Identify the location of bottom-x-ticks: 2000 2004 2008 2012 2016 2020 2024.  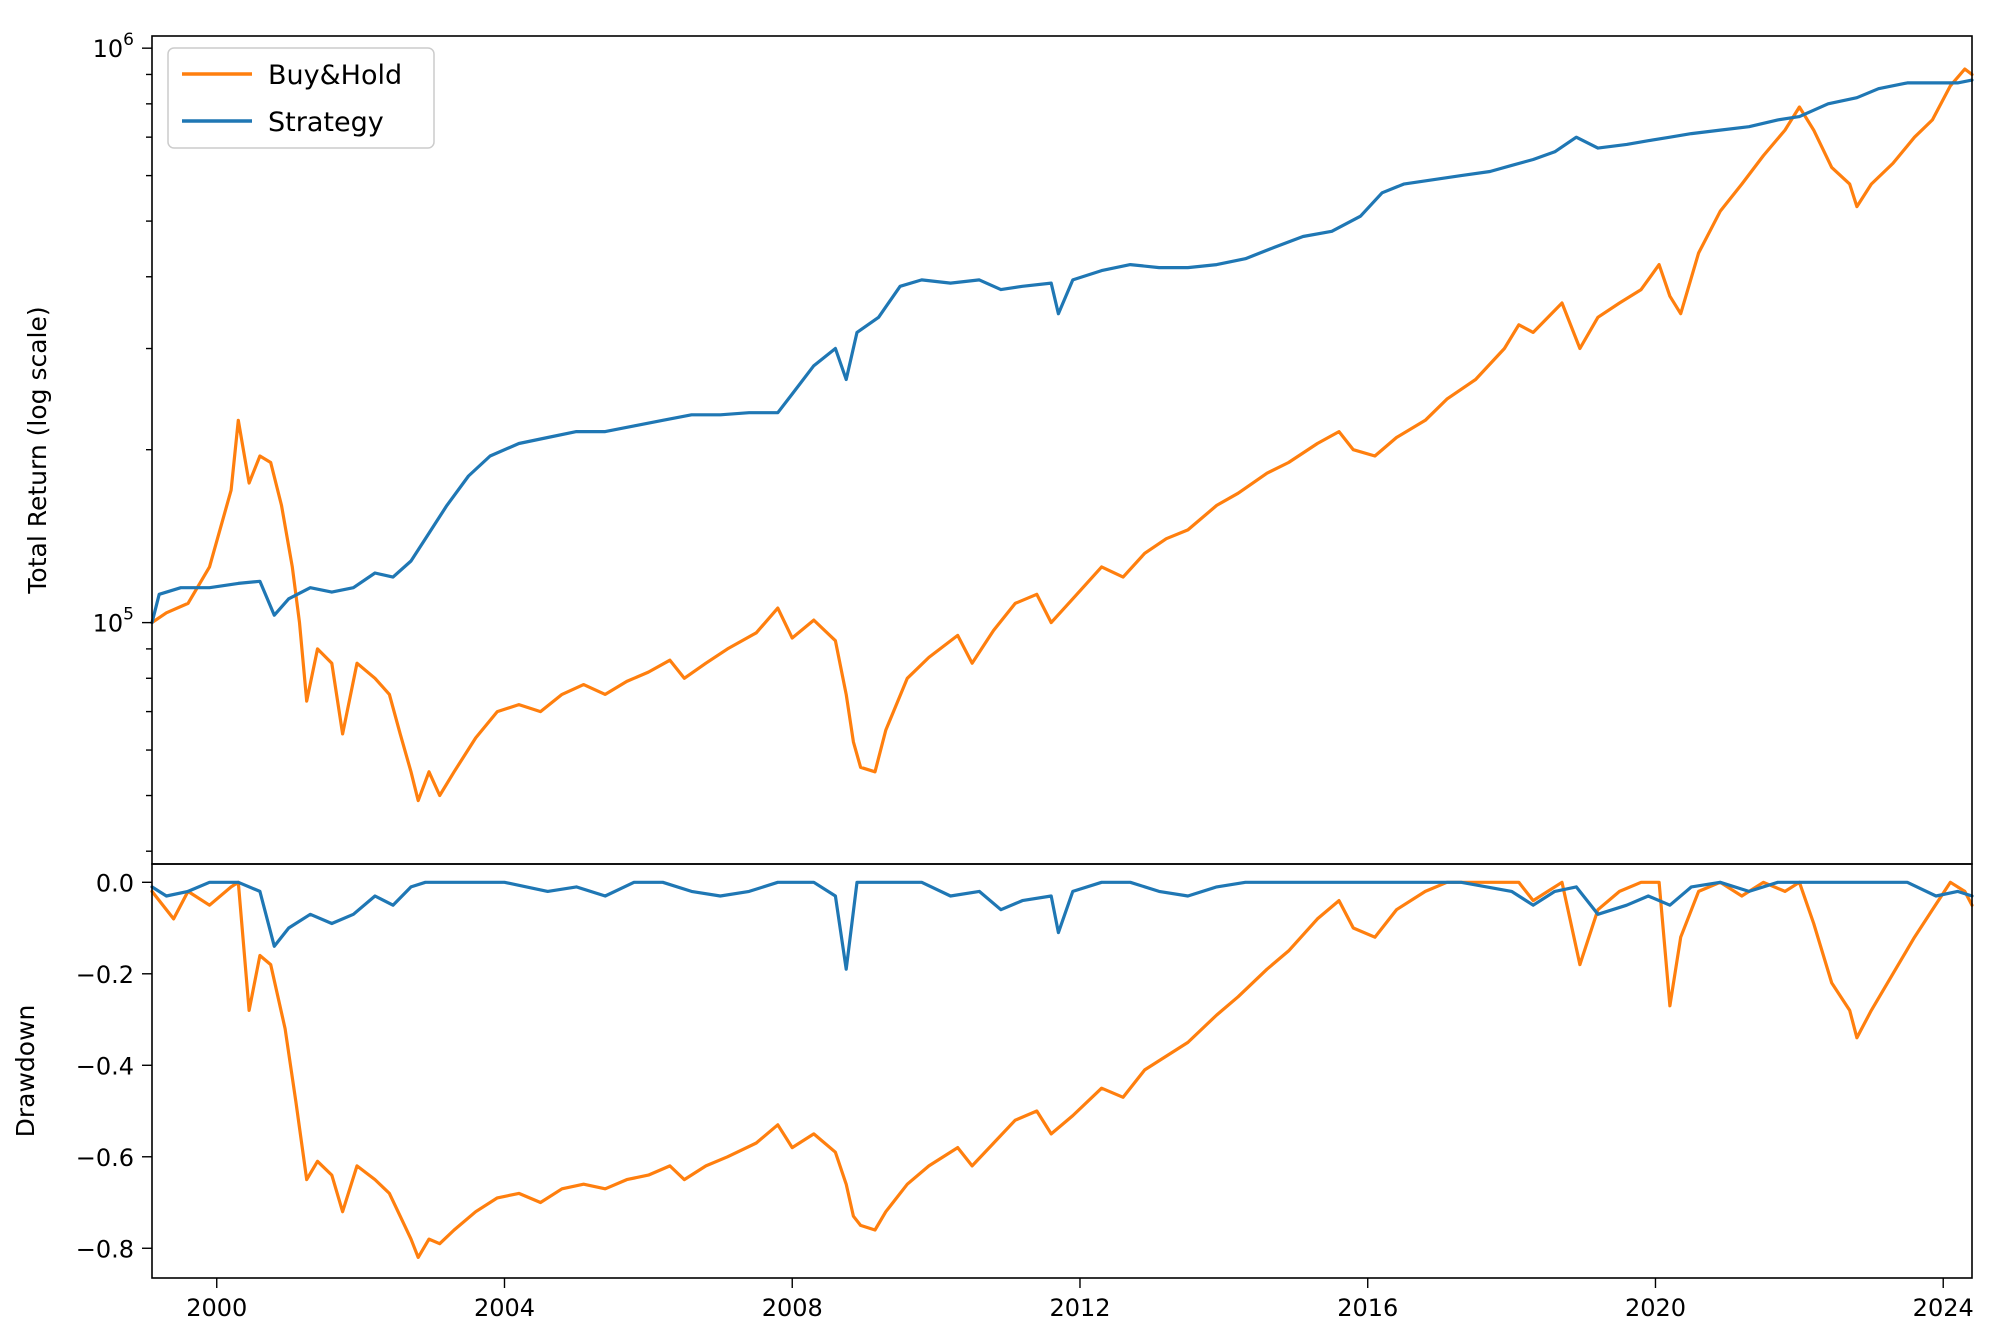
(1080, 1300).